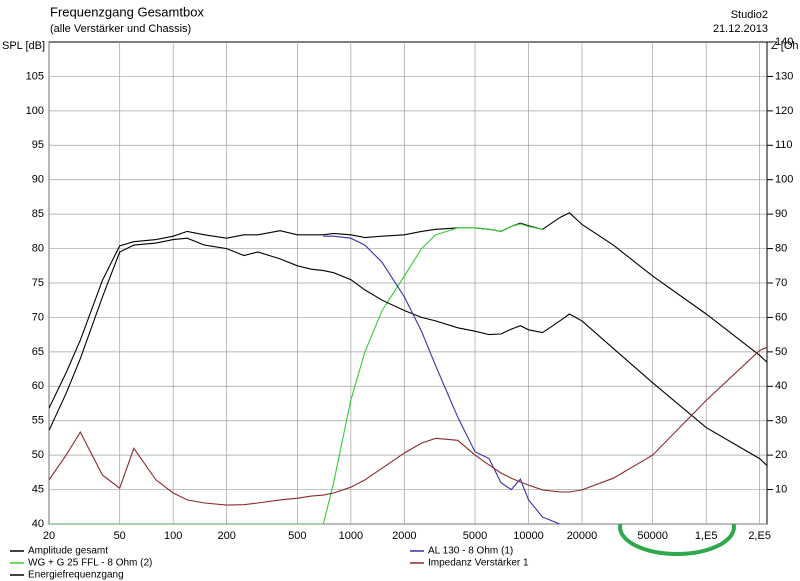 The height and width of the screenshot is (581, 800). I want to click on y2-tick-label: 100, so click(784, 180).